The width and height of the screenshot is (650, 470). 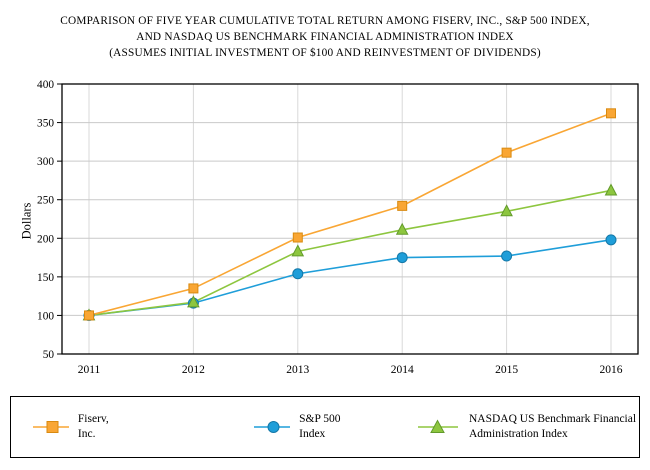 I want to click on y-tick-label: 200, so click(x=45, y=239).